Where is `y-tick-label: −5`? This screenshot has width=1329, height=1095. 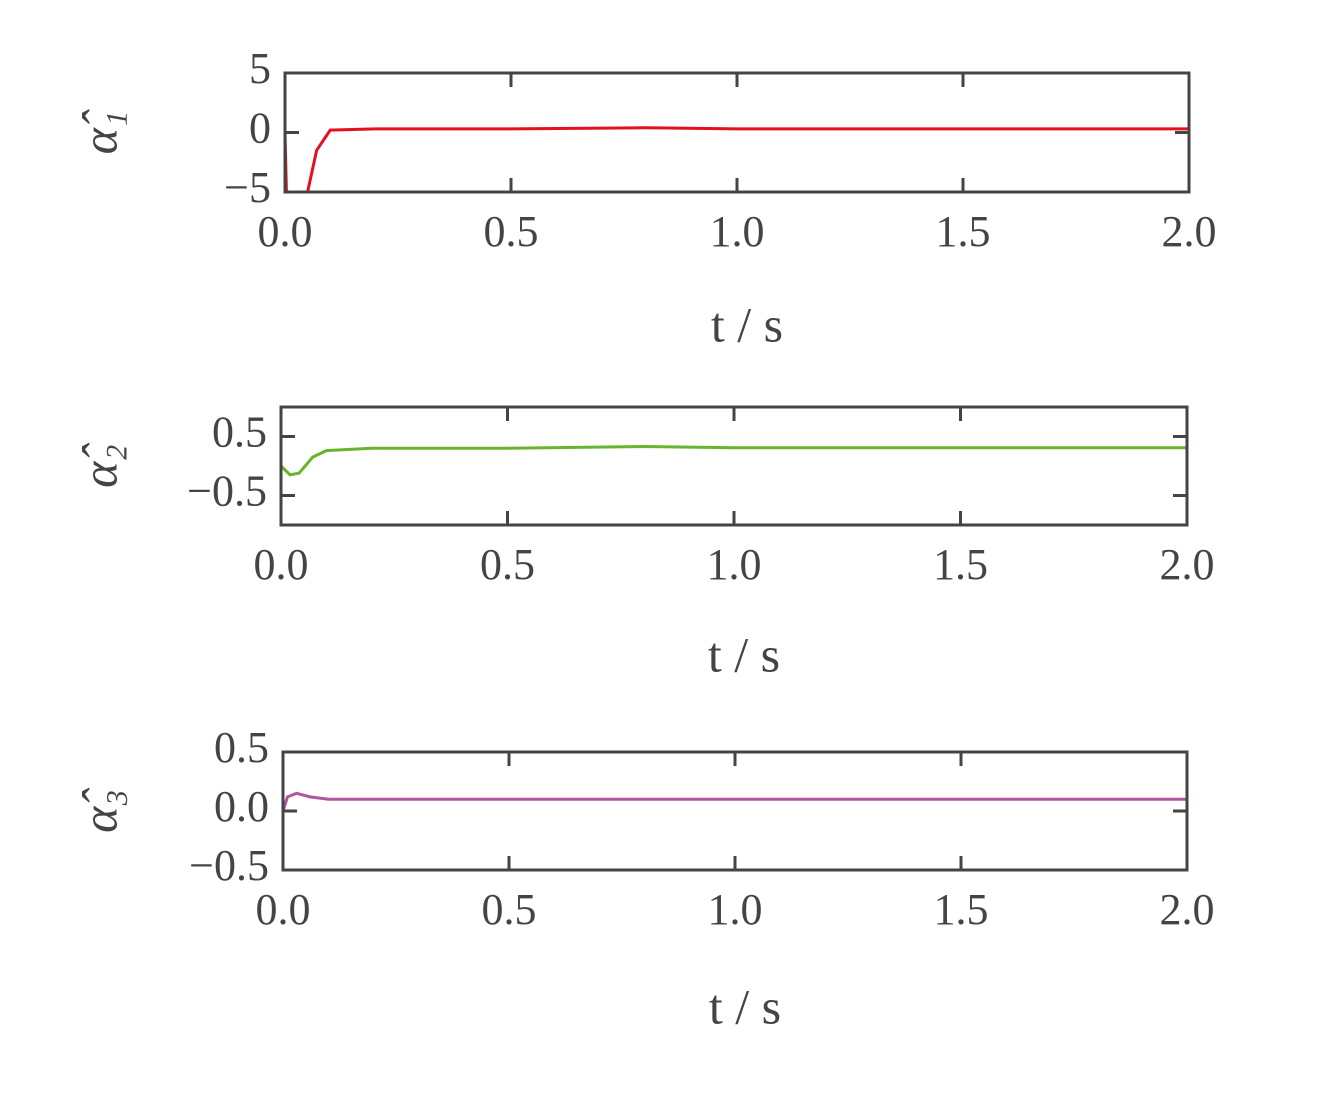
y-tick-label: −5 is located at coordinates (247, 187).